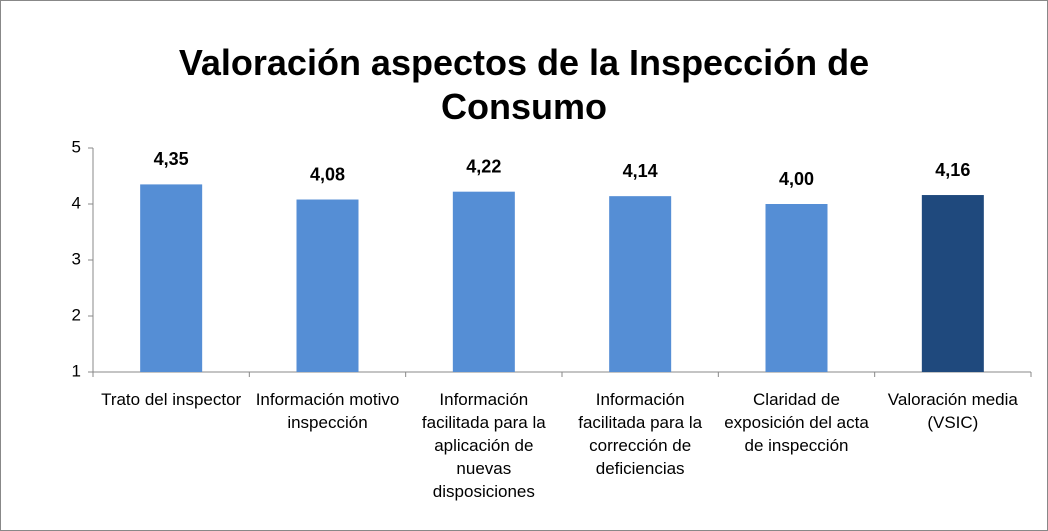 This screenshot has height=531, width=1048. What do you see at coordinates (483, 166) in the screenshot?
I see `value-label: 4,22` at bounding box center [483, 166].